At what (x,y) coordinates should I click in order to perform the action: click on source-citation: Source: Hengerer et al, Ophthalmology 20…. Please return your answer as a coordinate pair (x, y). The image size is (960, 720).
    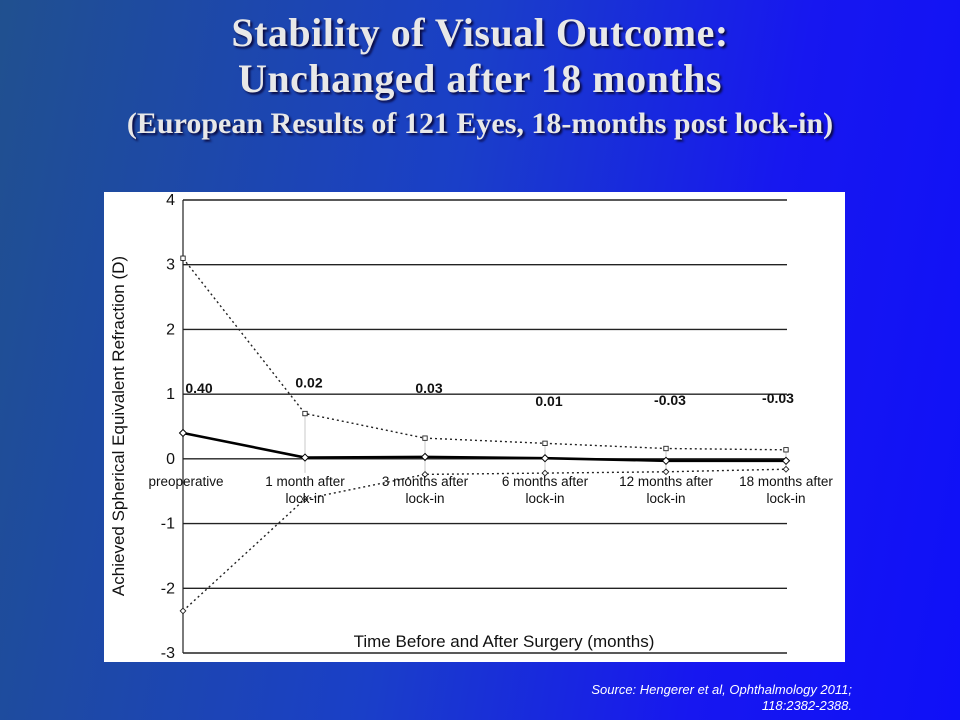
    Looking at the image, I should click on (676, 698).